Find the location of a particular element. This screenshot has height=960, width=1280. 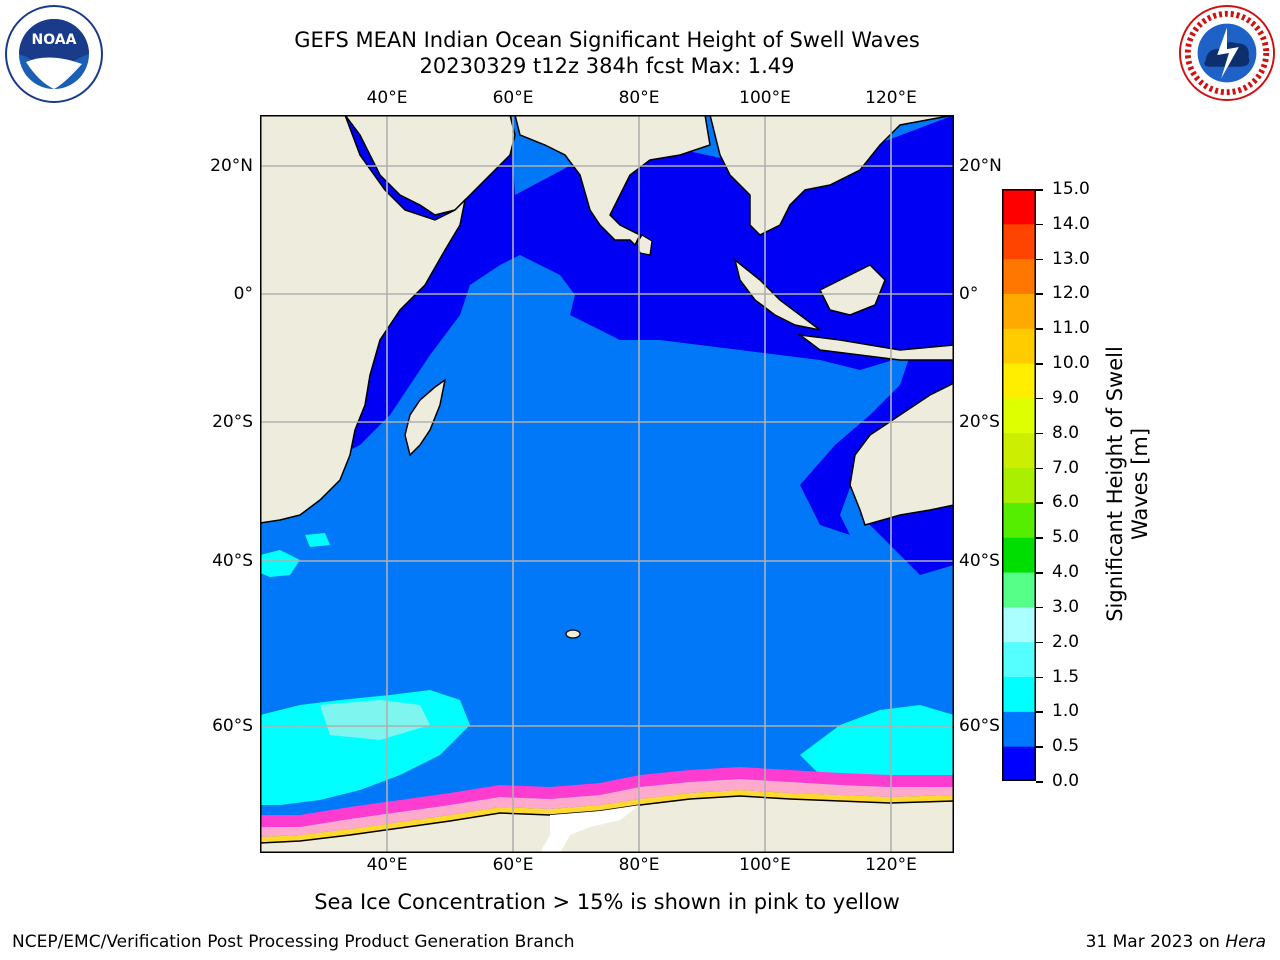

colorbar-tick-label: 11.0 is located at coordinates (1071, 328).